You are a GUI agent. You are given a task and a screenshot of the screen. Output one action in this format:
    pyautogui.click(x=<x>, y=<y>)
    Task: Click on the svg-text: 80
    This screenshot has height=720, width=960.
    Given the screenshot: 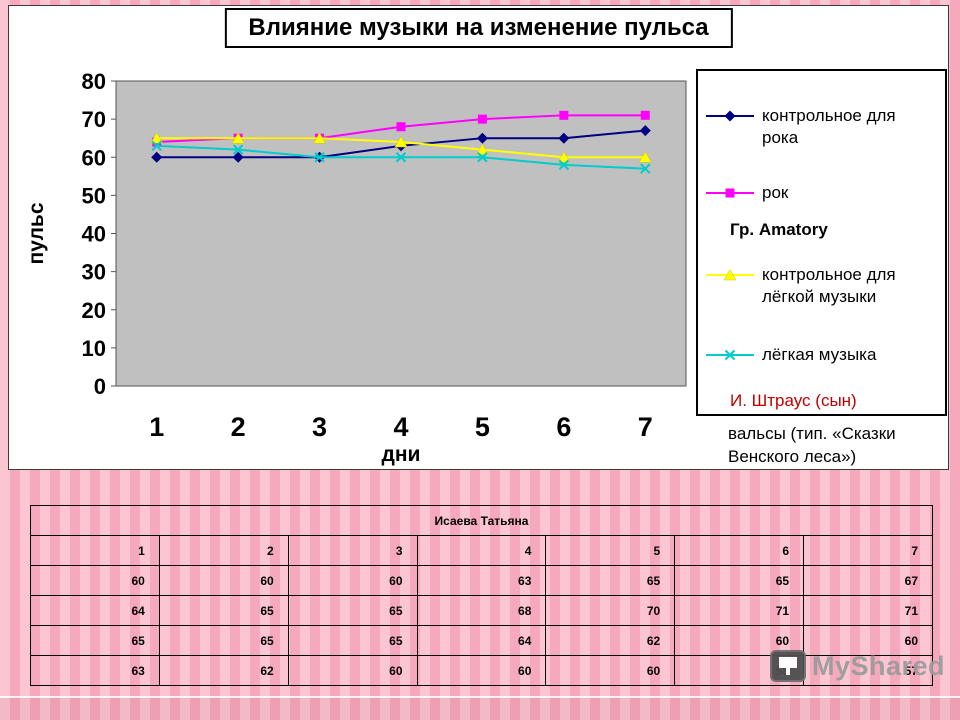 What is the action you would take?
    pyautogui.click(x=94, y=81)
    